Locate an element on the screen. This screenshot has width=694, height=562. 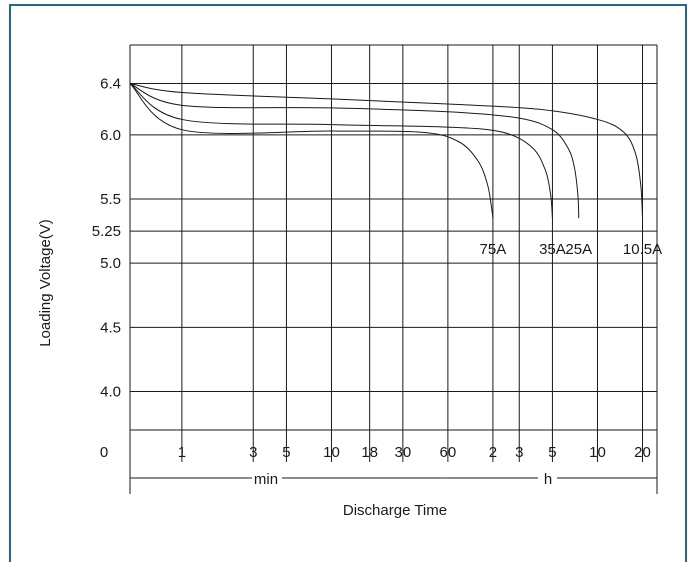
y-tick-label: 4.0 is located at coordinates (110, 392).